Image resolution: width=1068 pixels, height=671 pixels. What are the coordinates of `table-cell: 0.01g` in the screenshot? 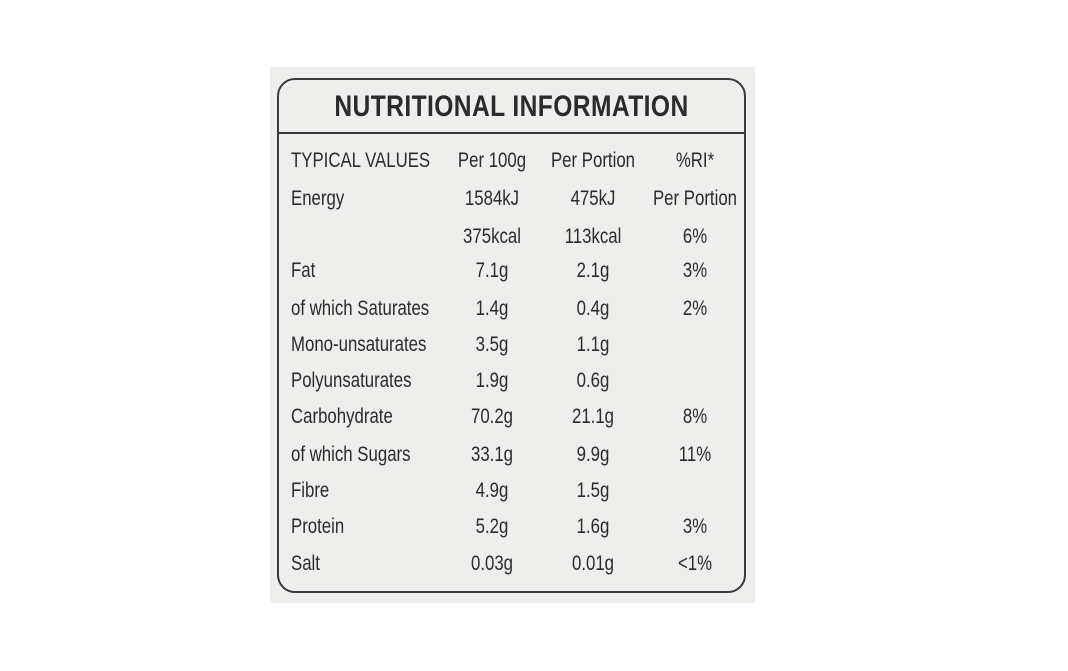 It's located at (593, 563).